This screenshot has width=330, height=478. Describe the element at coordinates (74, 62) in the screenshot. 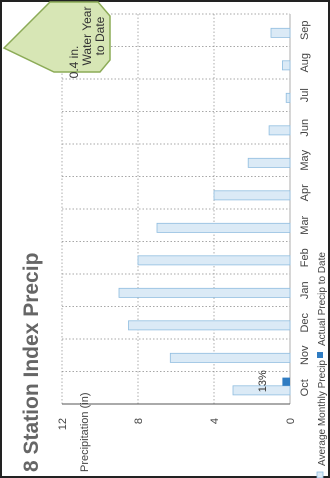

I see `badge-line-1: 0.4 in.` at that location.